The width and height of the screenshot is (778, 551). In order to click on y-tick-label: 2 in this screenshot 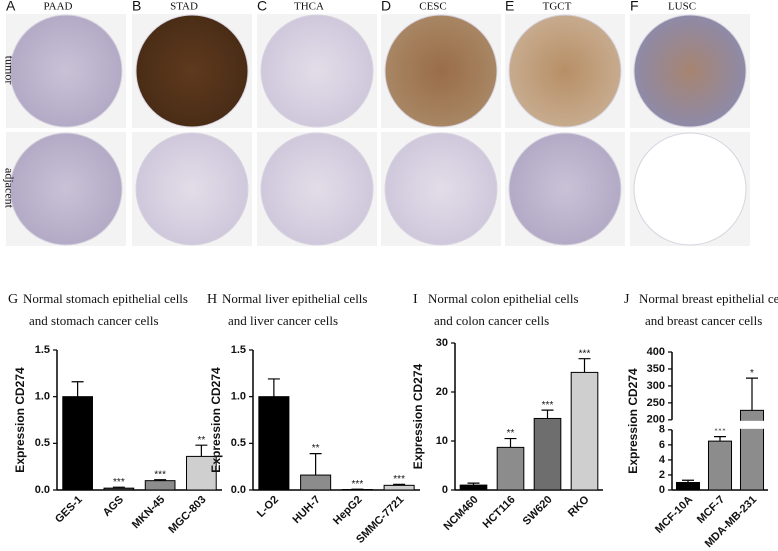, I will do `click(662, 475)`.